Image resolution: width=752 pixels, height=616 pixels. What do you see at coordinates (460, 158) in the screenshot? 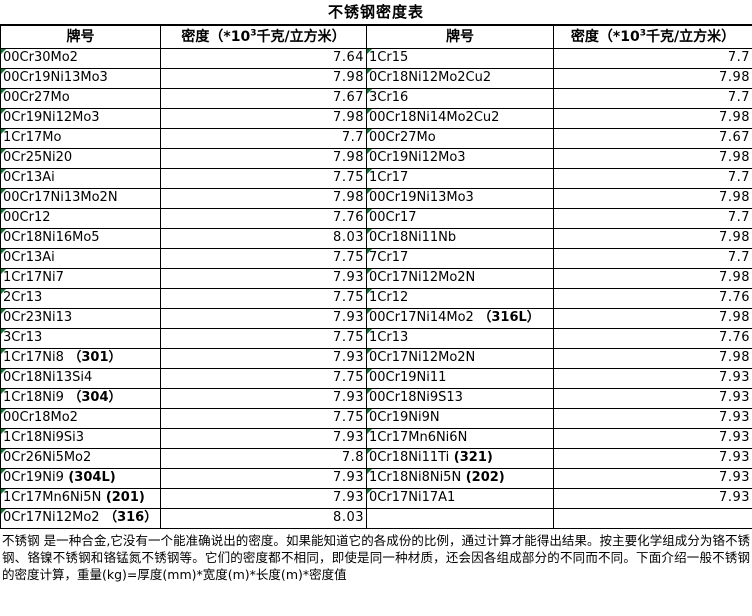
I see `cell-grade-right: 0Cr19Ni12Mo3` at bounding box center [460, 158].